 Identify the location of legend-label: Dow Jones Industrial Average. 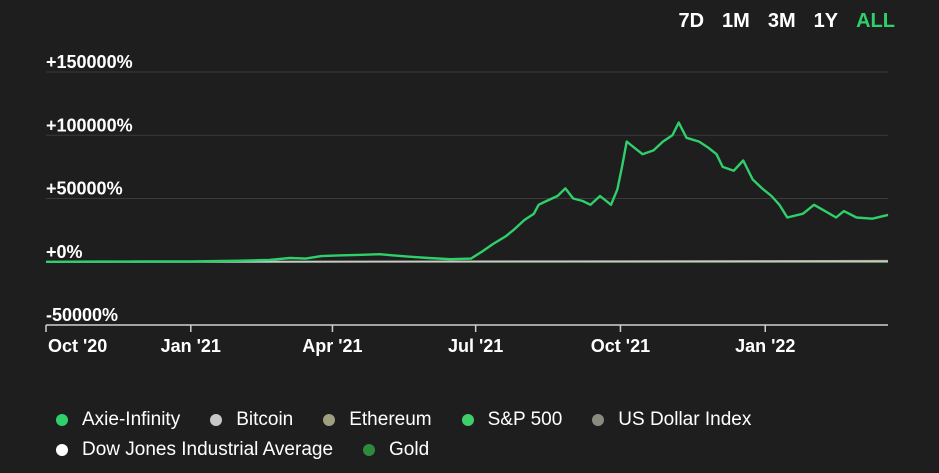
(208, 449).